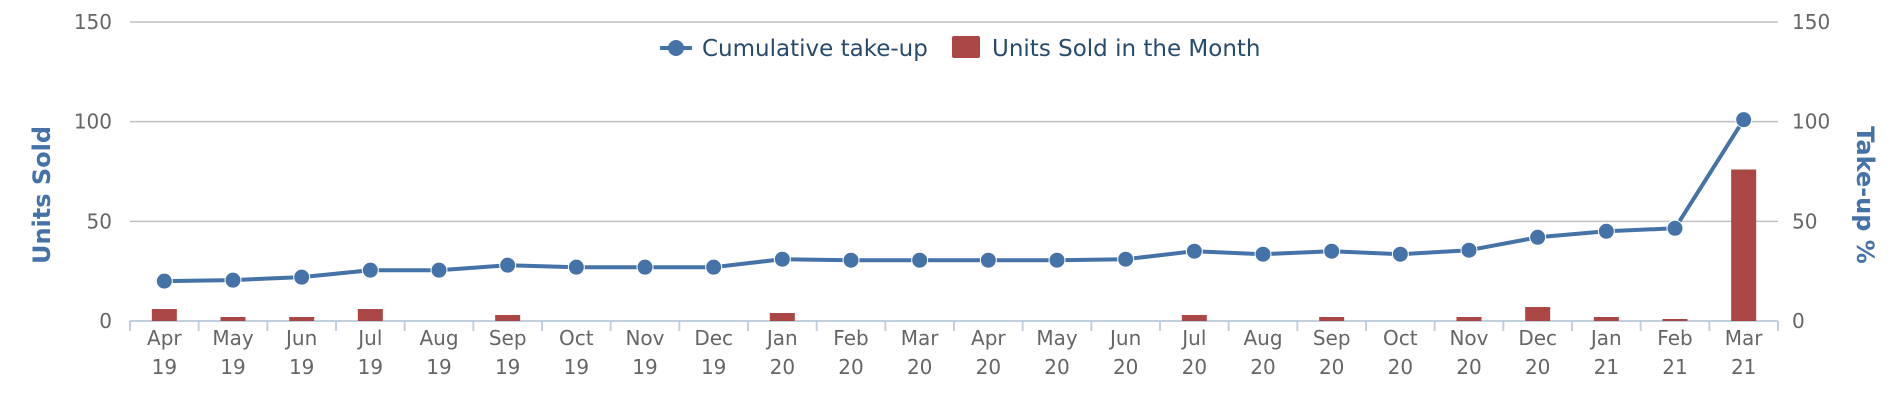  Describe the element at coordinates (105, 321) in the screenshot. I see `left-tick-label: 0` at that location.